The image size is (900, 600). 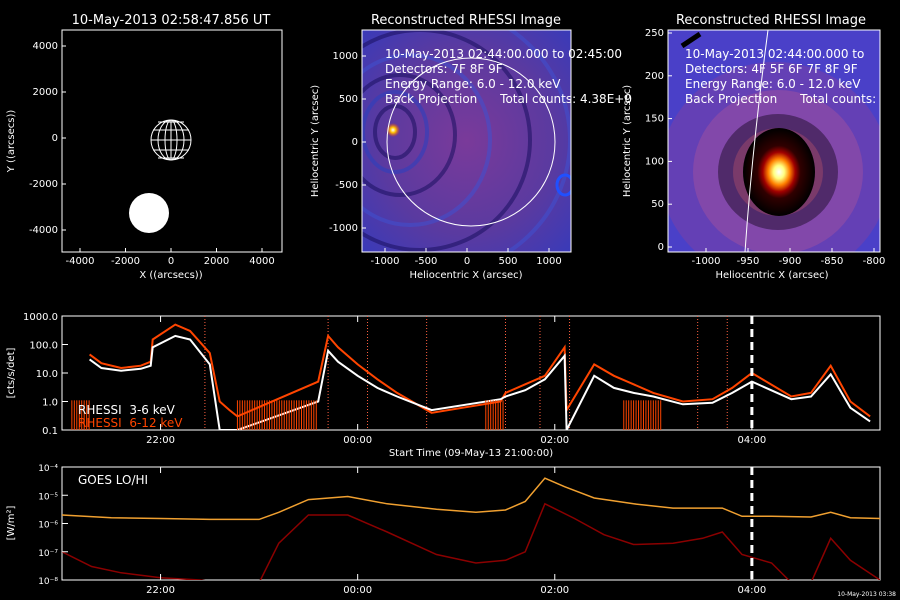 What do you see at coordinates (657, 204) in the screenshot?
I see `y-tick-label: 50` at bounding box center [657, 204].